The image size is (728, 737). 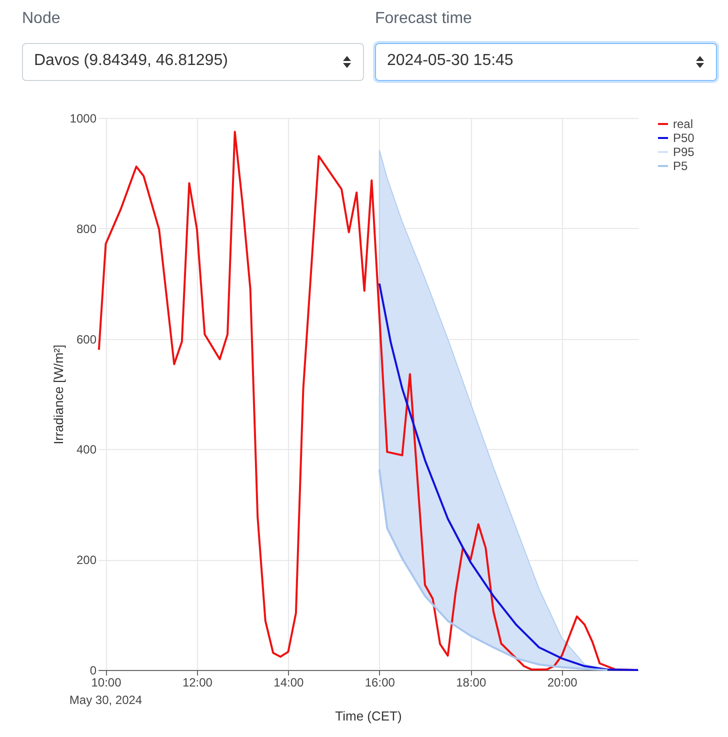 I want to click on x-axis-title: Time (CET), so click(x=368, y=716).